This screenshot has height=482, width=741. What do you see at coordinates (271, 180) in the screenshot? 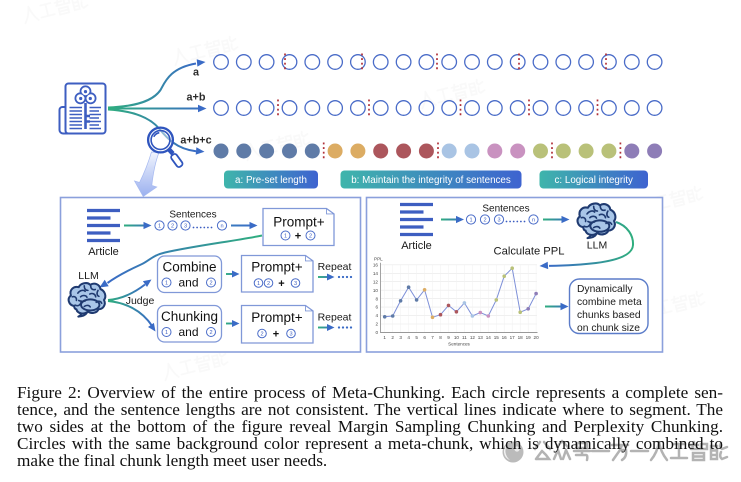
I see `svg-text: a: Pre-set length` at bounding box center [271, 180].